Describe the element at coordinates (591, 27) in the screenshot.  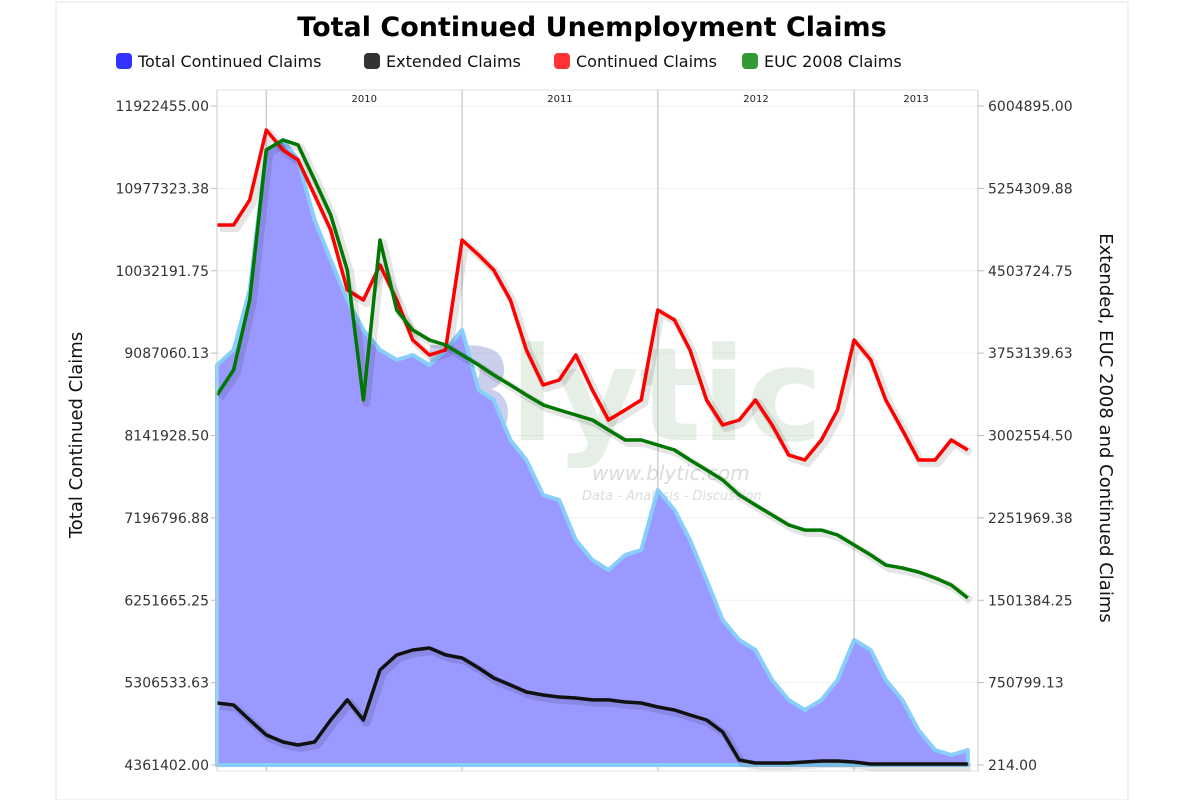
I see `chart-title: Total Continued Unemployment Claims` at that location.